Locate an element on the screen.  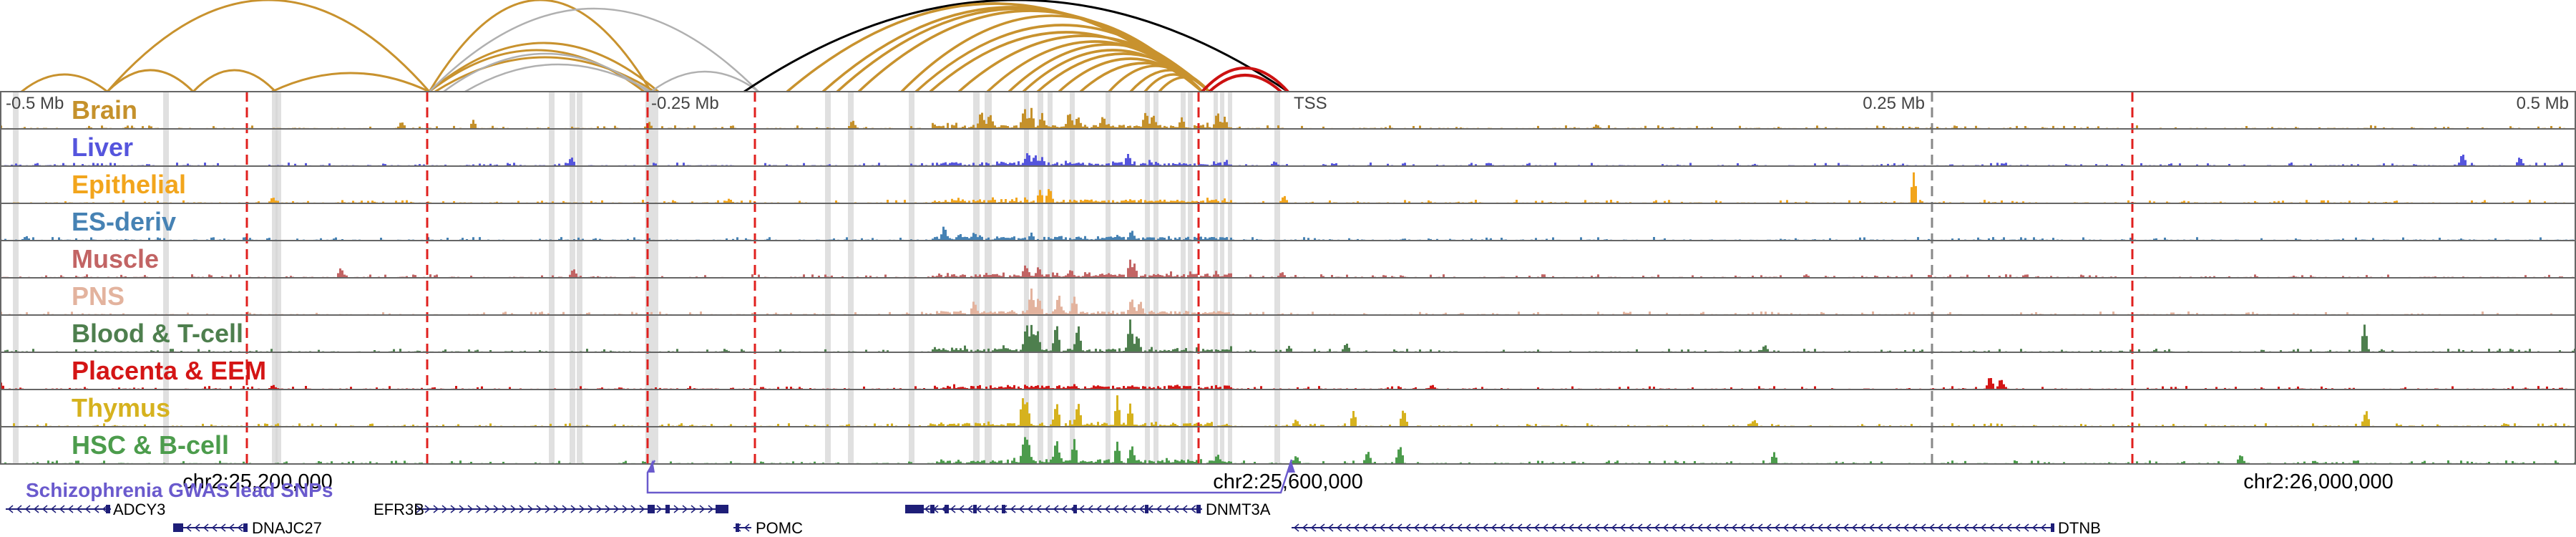
coordinate-label: chr2:26,000,000 is located at coordinates (2318, 481).